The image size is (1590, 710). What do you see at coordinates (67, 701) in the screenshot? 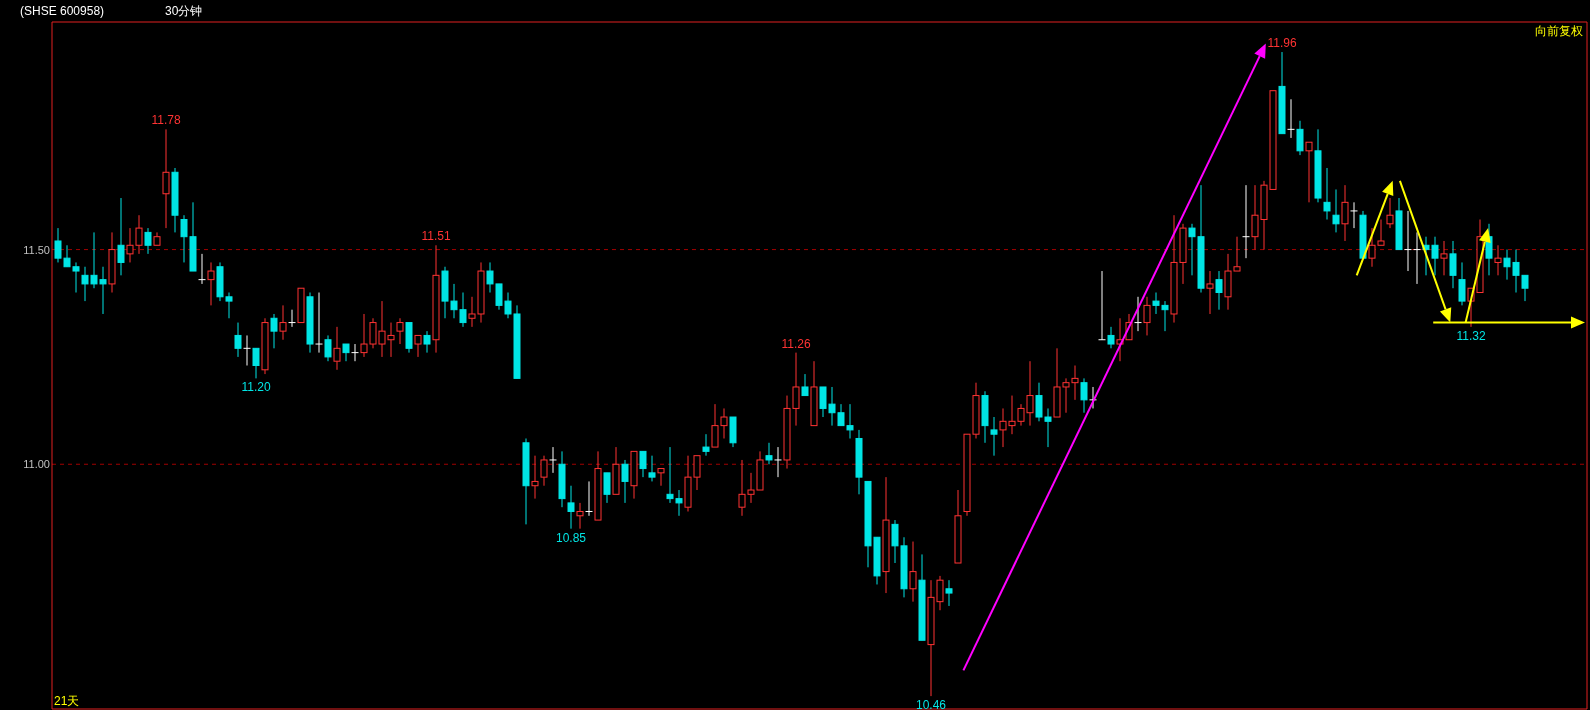
I see `annotation: 21天` at bounding box center [67, 701].